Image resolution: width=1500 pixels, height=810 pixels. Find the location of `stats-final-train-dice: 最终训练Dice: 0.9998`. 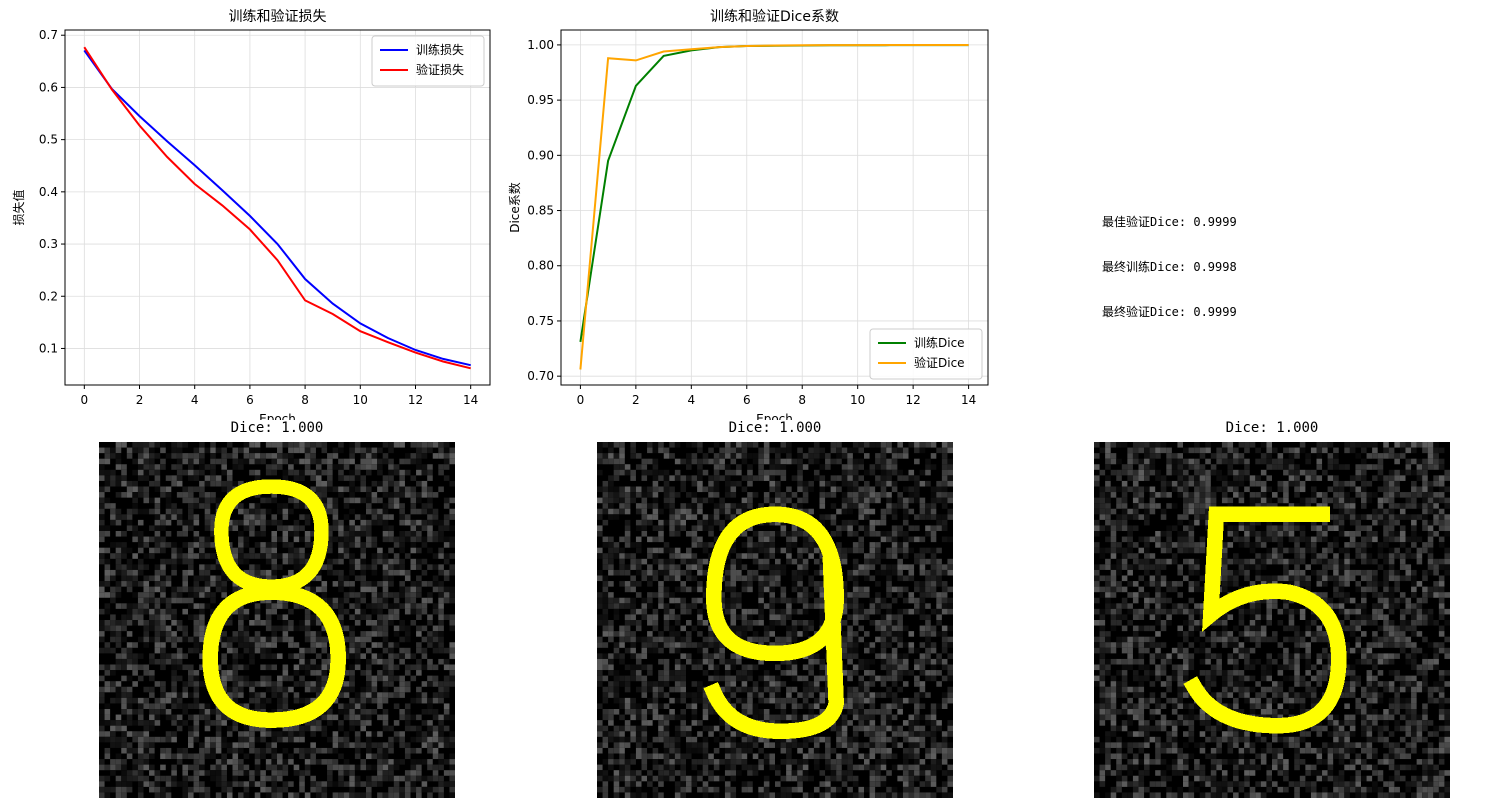

stats-final-train-dice: 最终训练Dice: 0.9998 is located at coordinates (1169, 267).